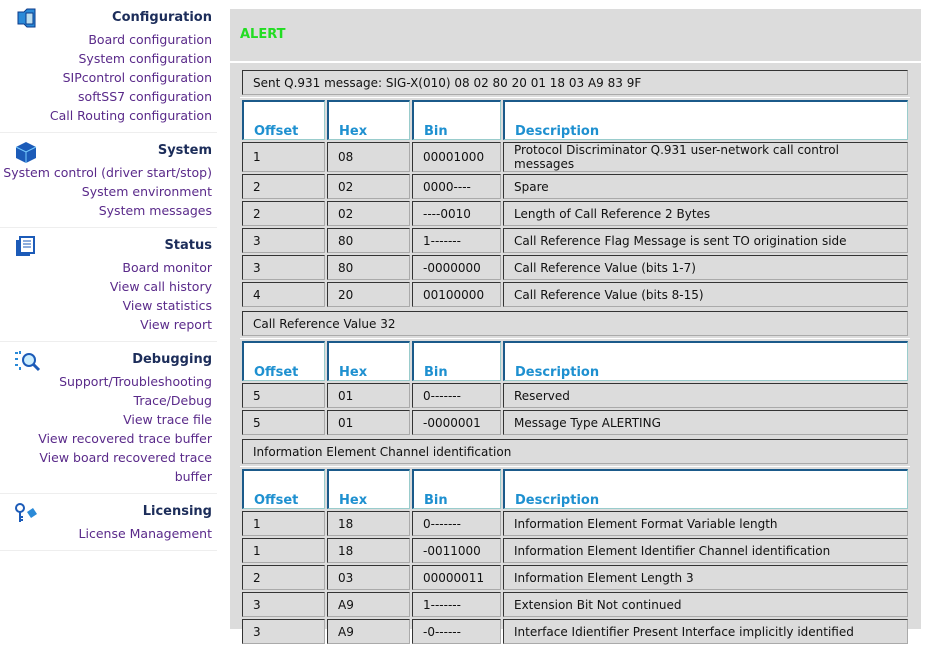 This screenshot has height=646, width=926. I want to click on sidebar-link: softSS7 configuration, so click(145, 96).